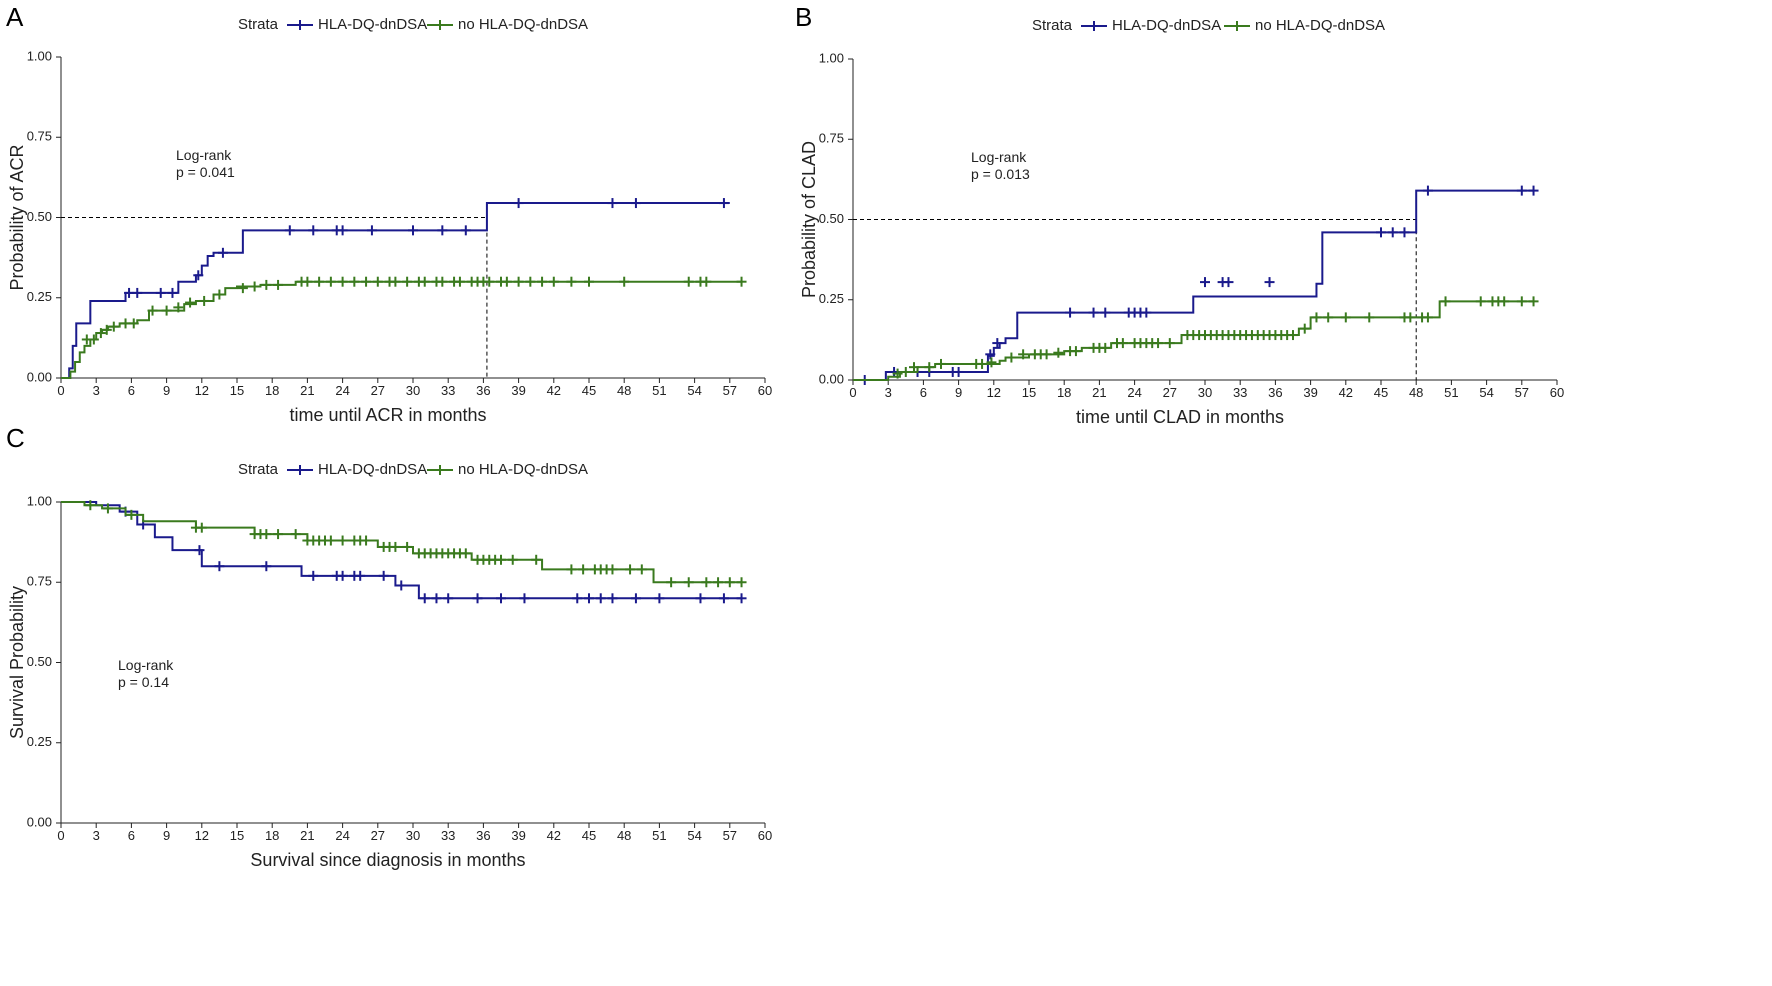 This screenshot has height=986, width=1772. What do you see at coordinates (15, 17) in the screenshot?
I see `panel-a-letter: A` at bounding box center [15, 17].